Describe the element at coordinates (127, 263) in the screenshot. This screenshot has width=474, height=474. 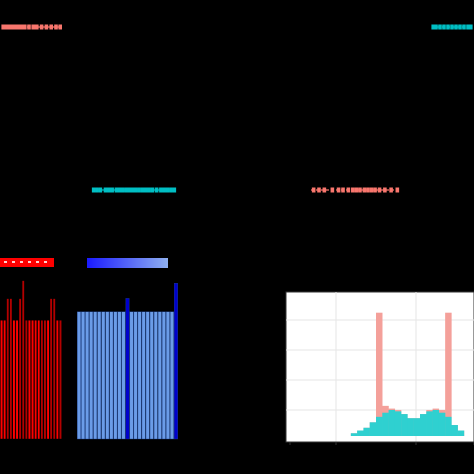
I see `blue-header-bar` at that location.